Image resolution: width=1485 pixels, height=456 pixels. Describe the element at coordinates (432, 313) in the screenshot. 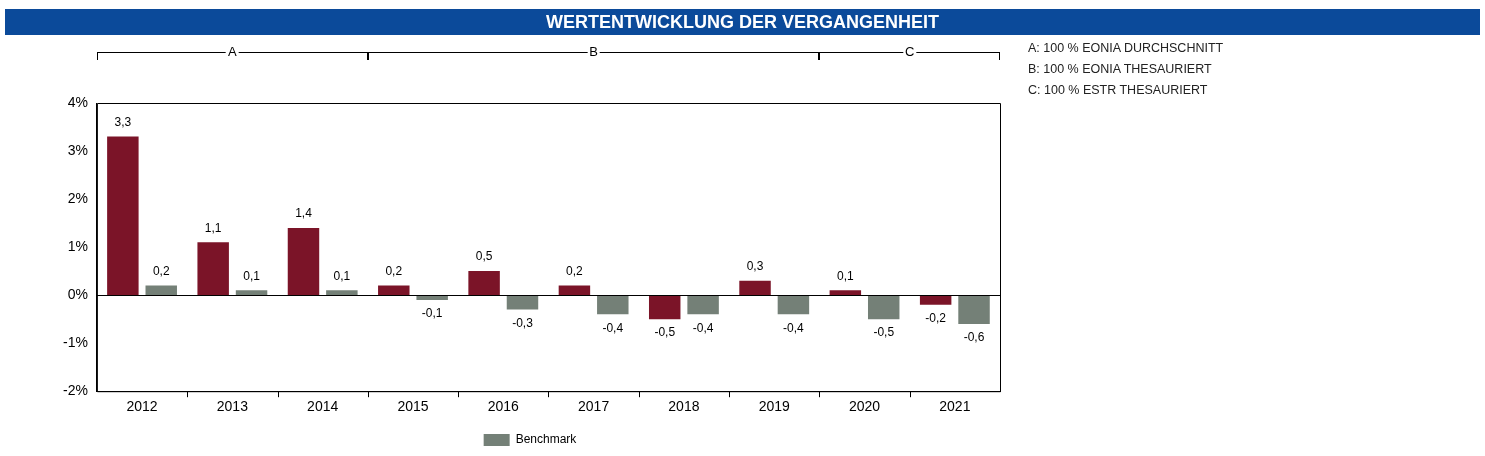

I see `data-label: -0,1` at that location.